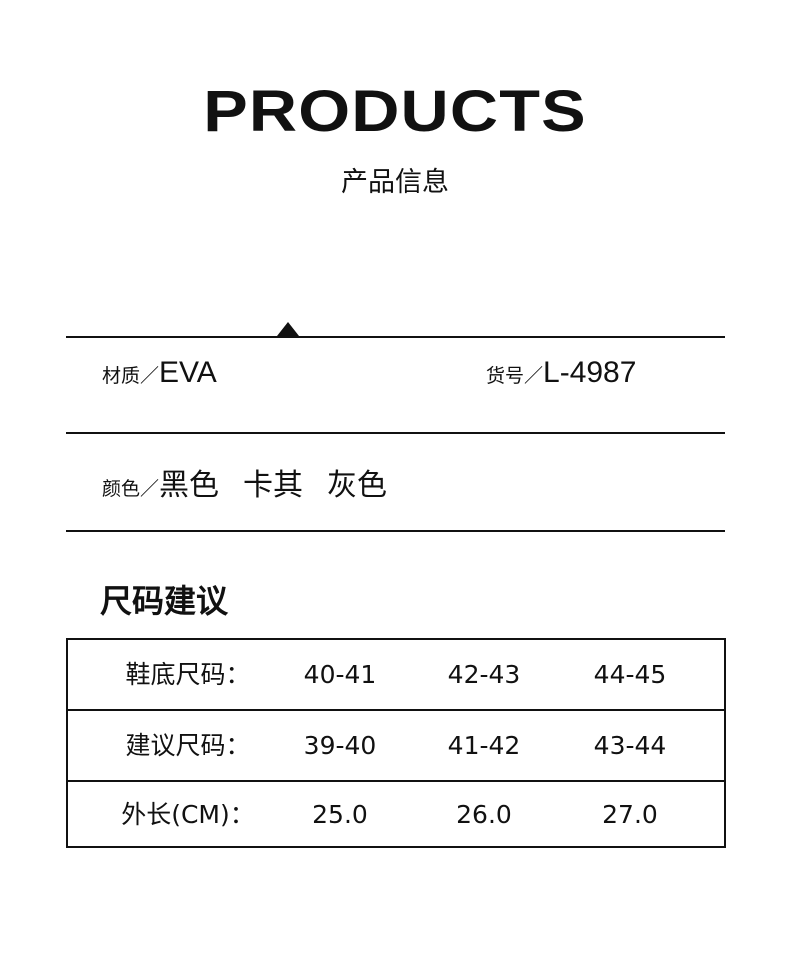 The image size is (790, 958). I want to click on row-label: 建议尺码：, so click(188, 745).